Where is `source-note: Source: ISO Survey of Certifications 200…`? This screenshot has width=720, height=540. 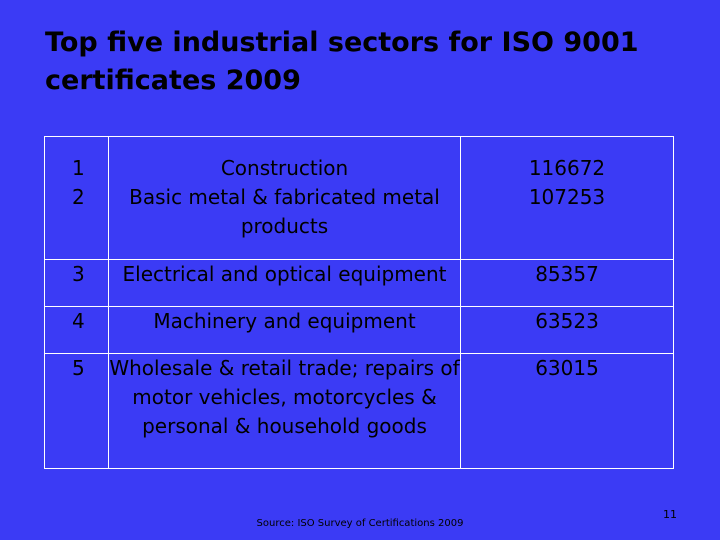
source-note: Source: ISO Survey of Certifications 200… is located at coordinates (360, 523).